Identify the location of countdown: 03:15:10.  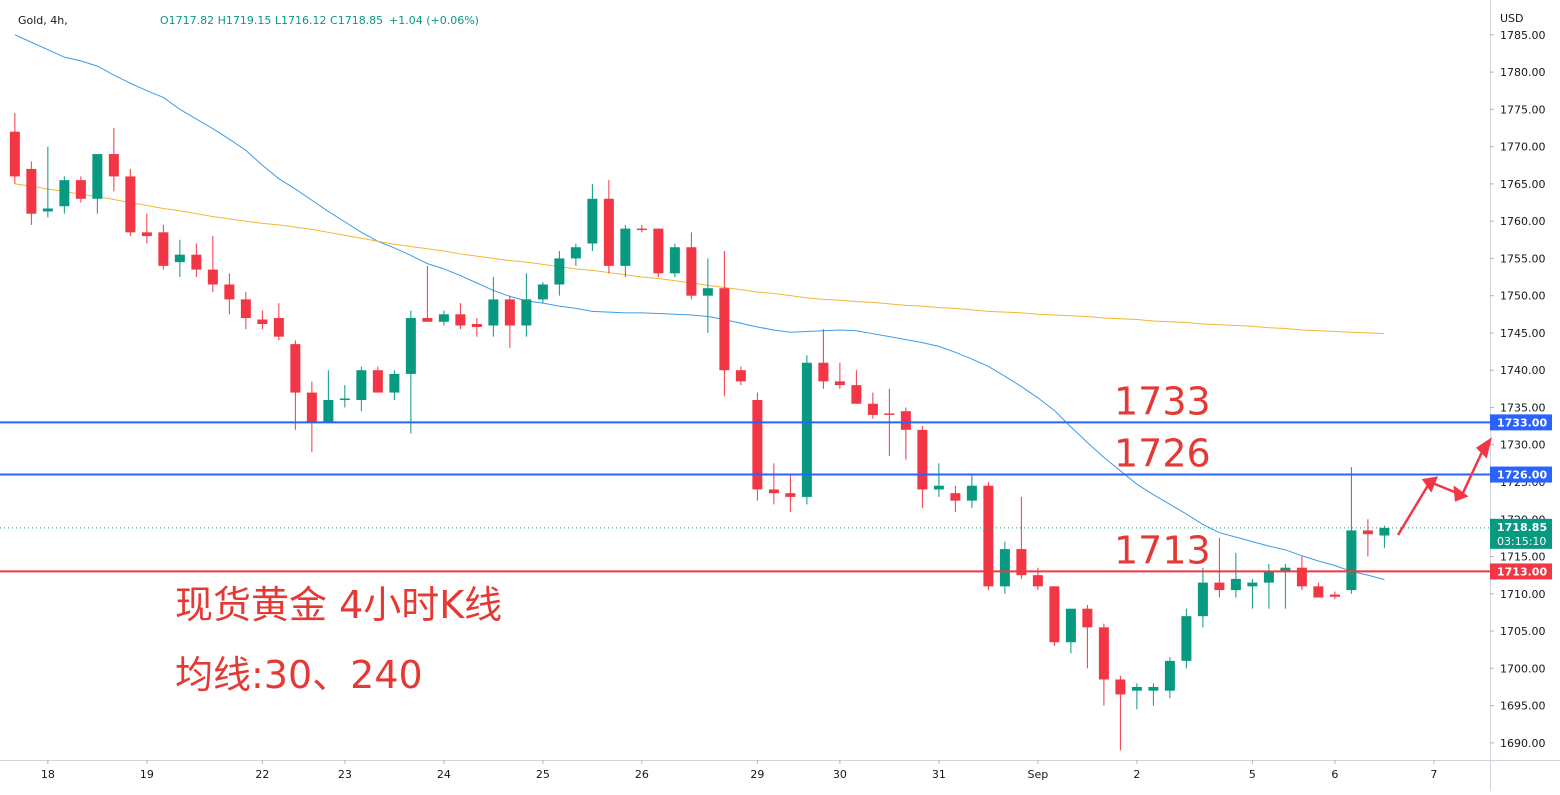
(1521, 541).